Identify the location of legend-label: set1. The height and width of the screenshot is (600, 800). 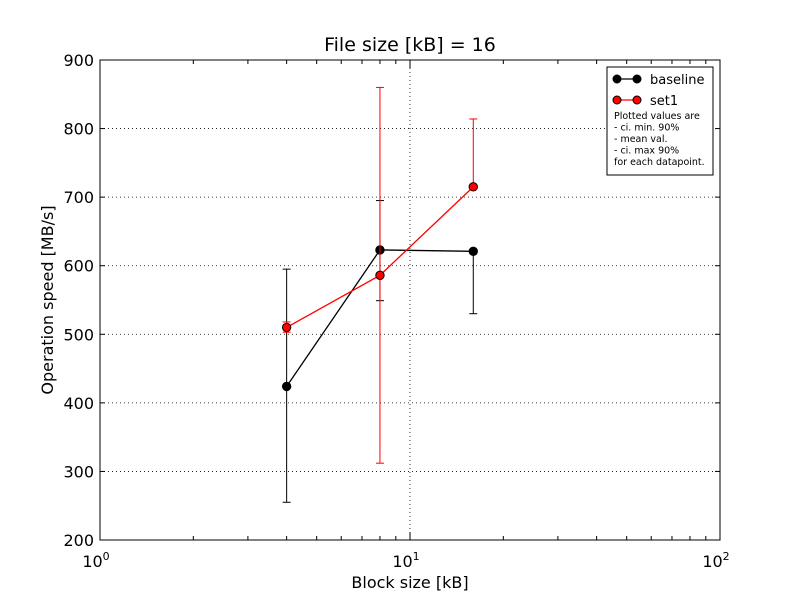
(664, 101).